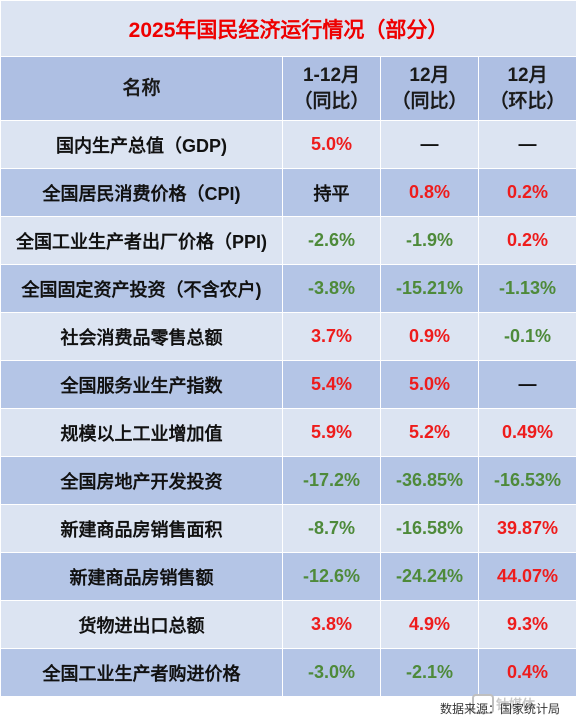 The height and width of the screenshot is (719, 576). I want to click on value-ytd-yoy: 5.9%, so click(331, 432).